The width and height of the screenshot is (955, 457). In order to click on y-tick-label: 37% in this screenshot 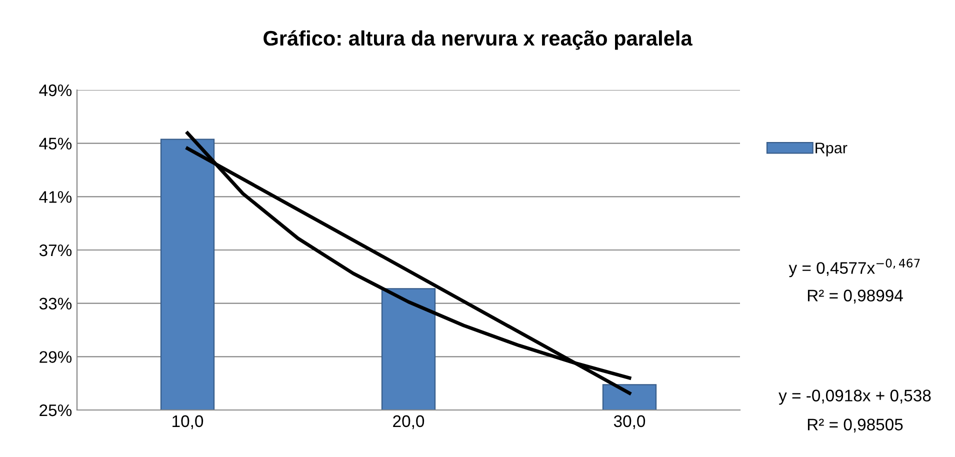, I will do `click(55, 250)`.